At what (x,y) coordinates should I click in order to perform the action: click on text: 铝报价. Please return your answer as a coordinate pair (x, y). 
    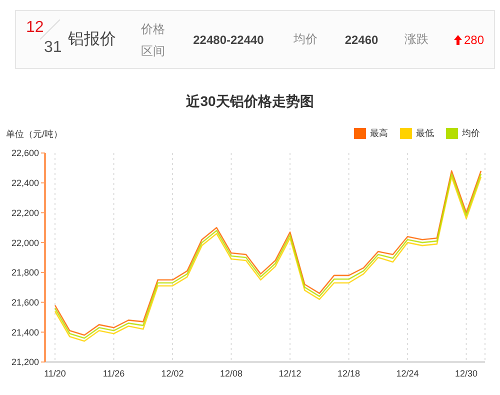
    Looking at the image, I should click on (92, 40).